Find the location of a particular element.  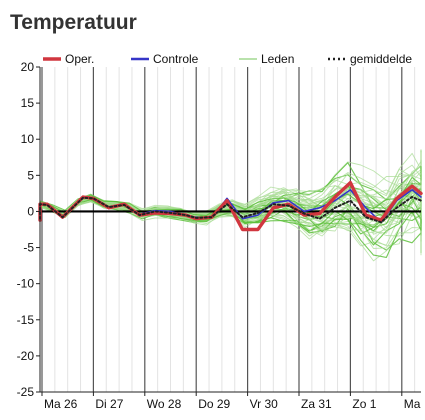

legend-item: gemiddelde is located at coordinates (370, 59).